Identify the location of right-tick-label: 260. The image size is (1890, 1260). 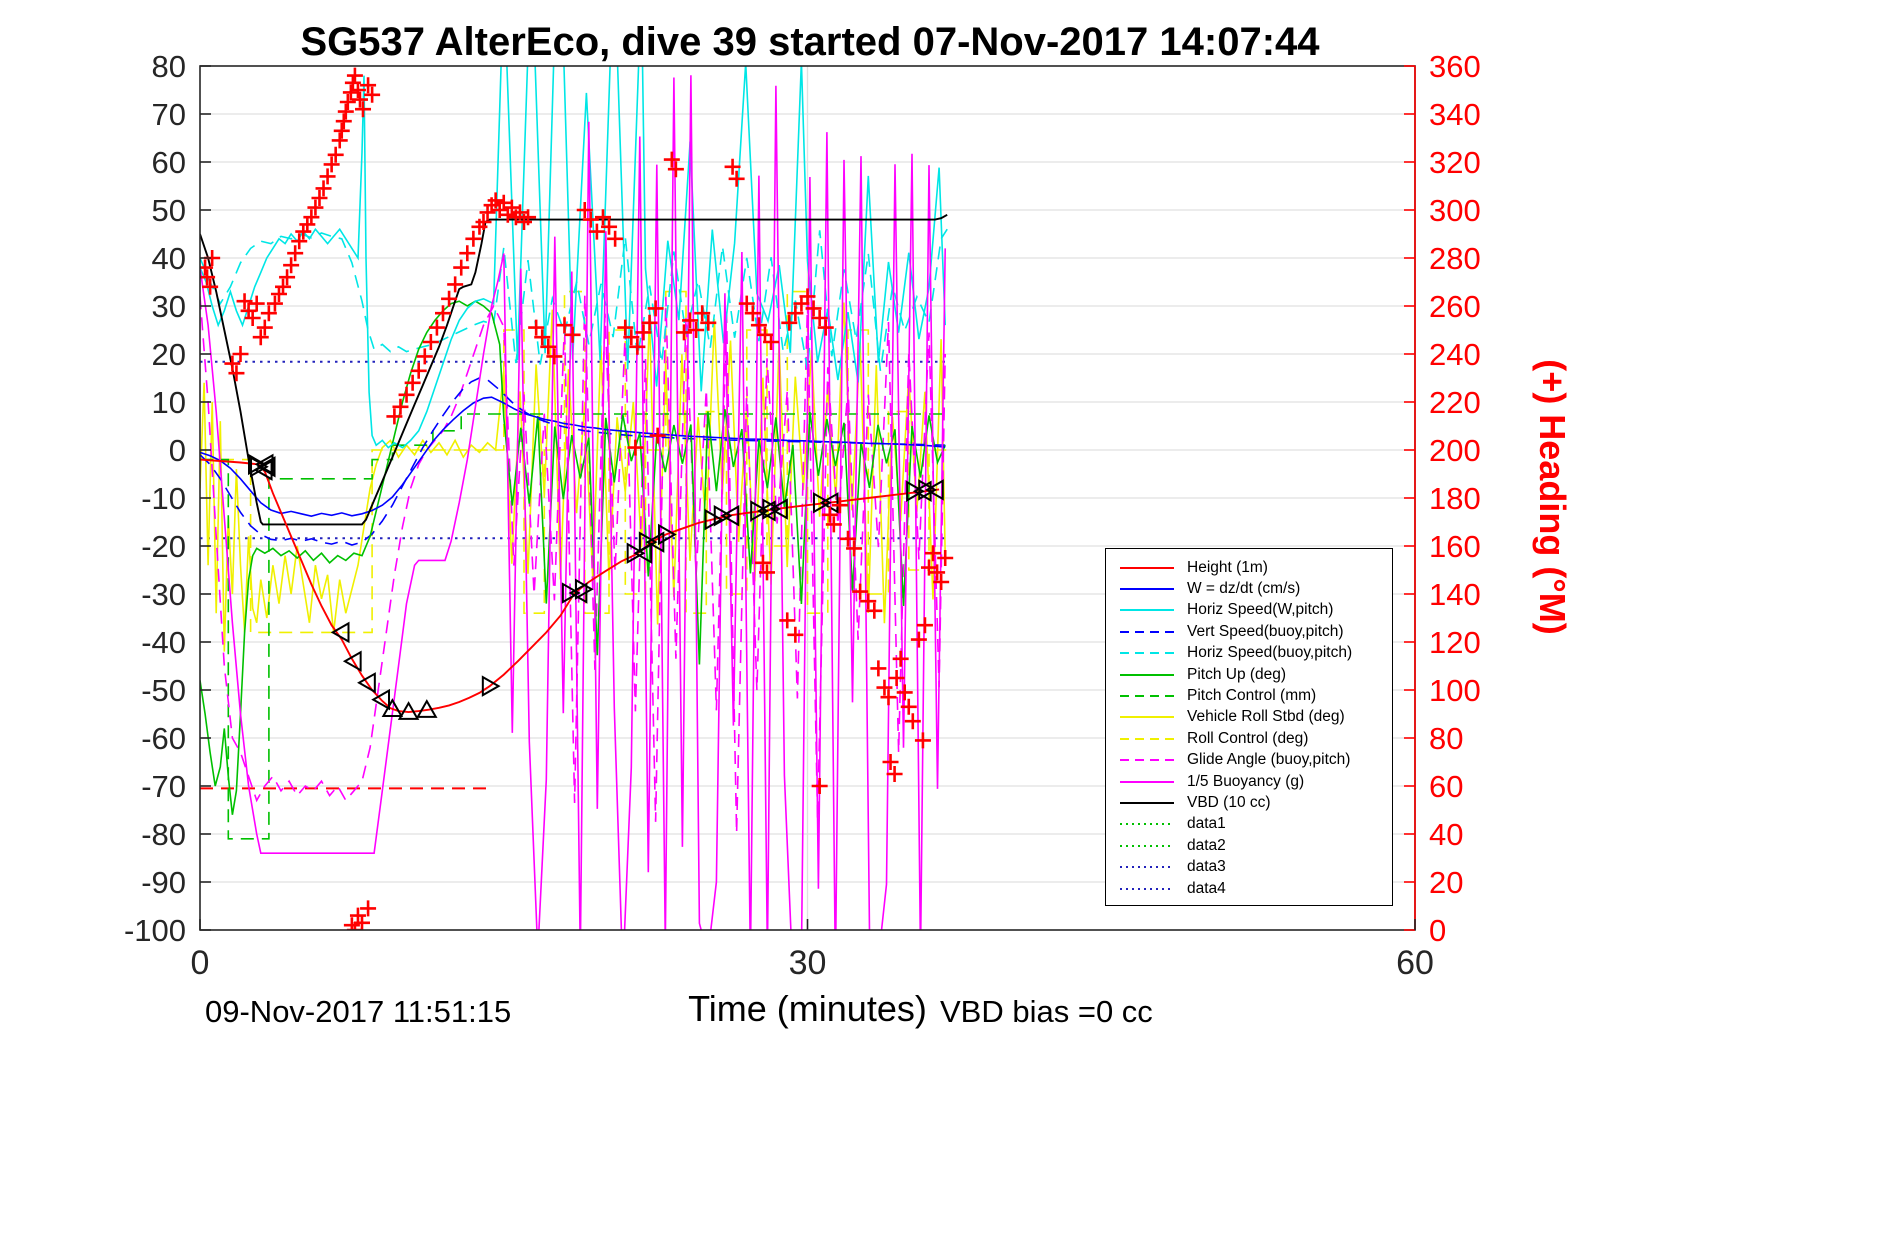
(1455, 306).